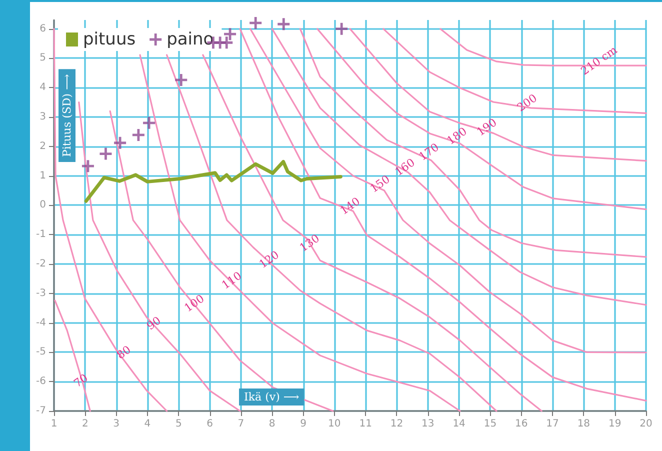  Describe the element at coordinates (309, 243) in the screenshot. I see `annotation: 130` at that location.